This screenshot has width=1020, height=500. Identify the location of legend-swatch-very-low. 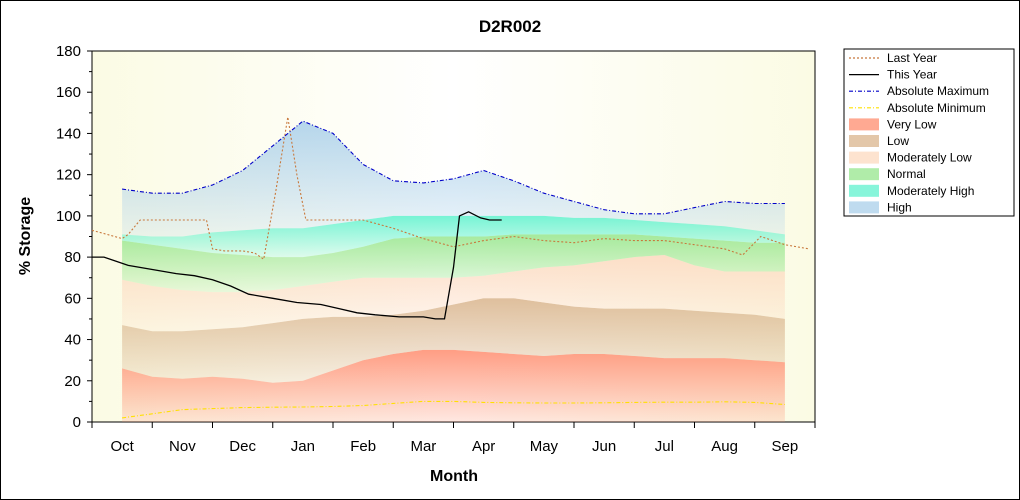
(864, 124).